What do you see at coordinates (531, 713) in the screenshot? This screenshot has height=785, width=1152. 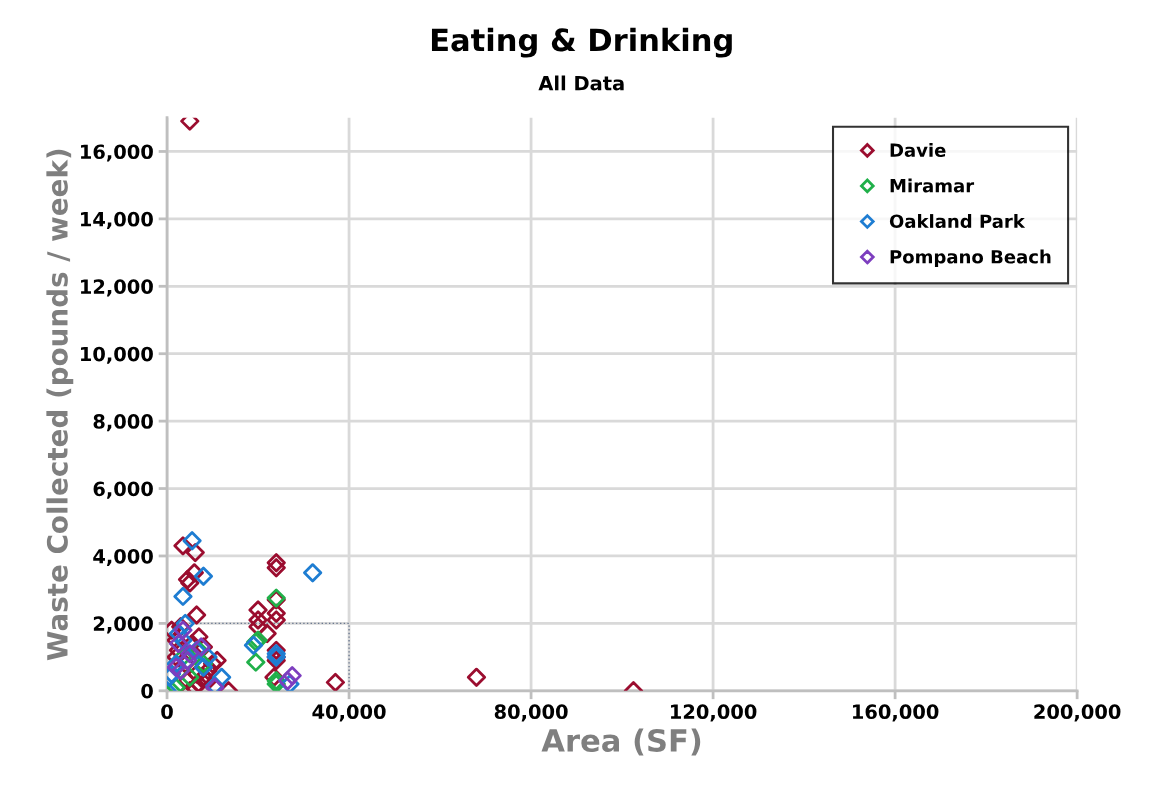 I see `x-tick-label: 80,000` at bounding box center [531, 713].